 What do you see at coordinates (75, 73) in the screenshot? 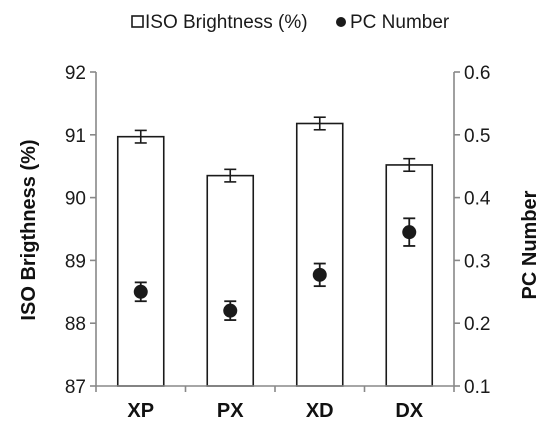
I see `y-left-tick-label: 92` at bounding box center [75, 73].